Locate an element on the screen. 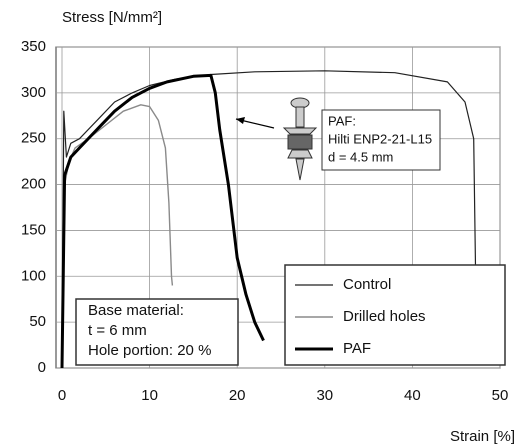  annotation-text: PAF: is located at coordinates (342, 120).